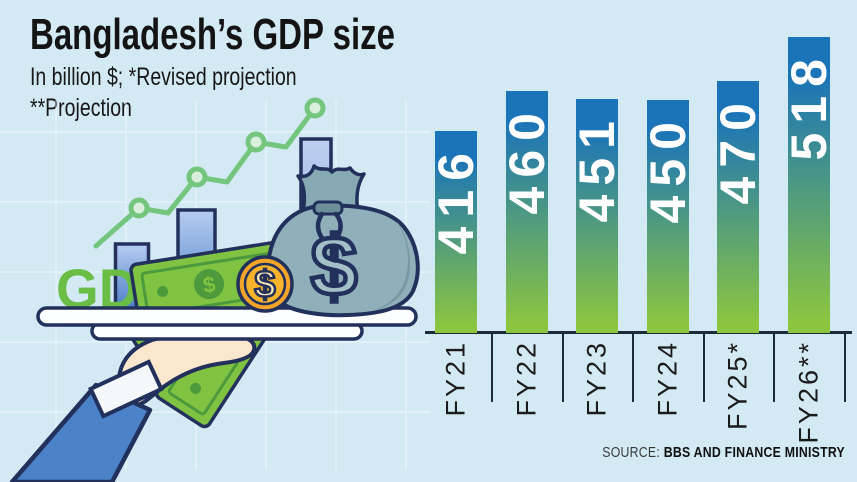 This screenshot has width=857, height=482. What do you see at coordinates (809, 105) in the screenshot?
I see `bar-value-label: 518` at bounding box center [809, 105].